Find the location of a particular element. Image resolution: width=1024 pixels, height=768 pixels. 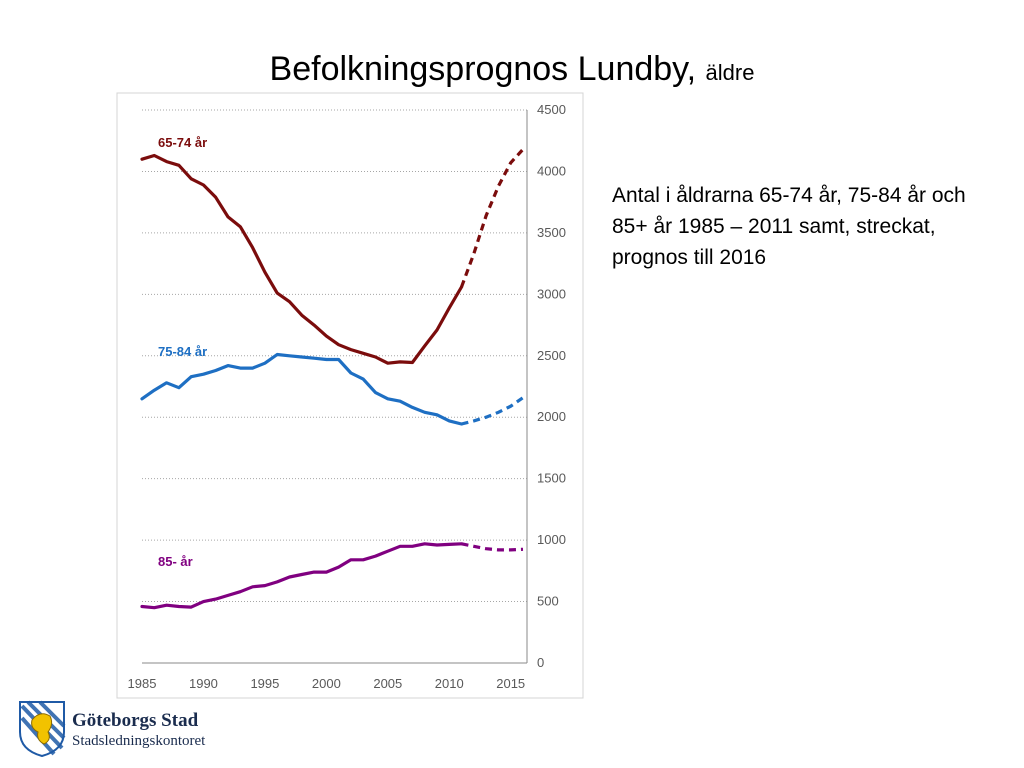

y-tick-label-4000: 4000 is located at coordinates (551, 170).